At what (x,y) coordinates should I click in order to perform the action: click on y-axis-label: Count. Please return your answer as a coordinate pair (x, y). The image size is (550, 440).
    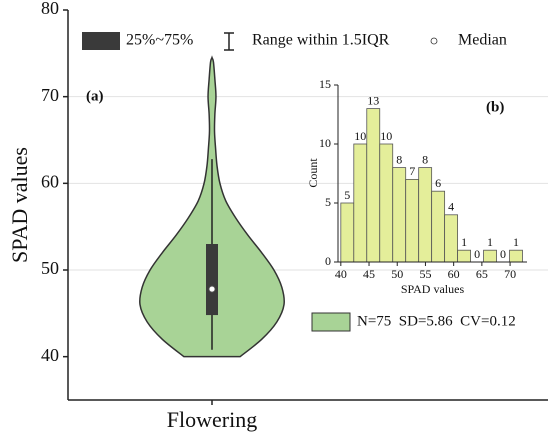
    Looking at the image, I should click on (313, 173).